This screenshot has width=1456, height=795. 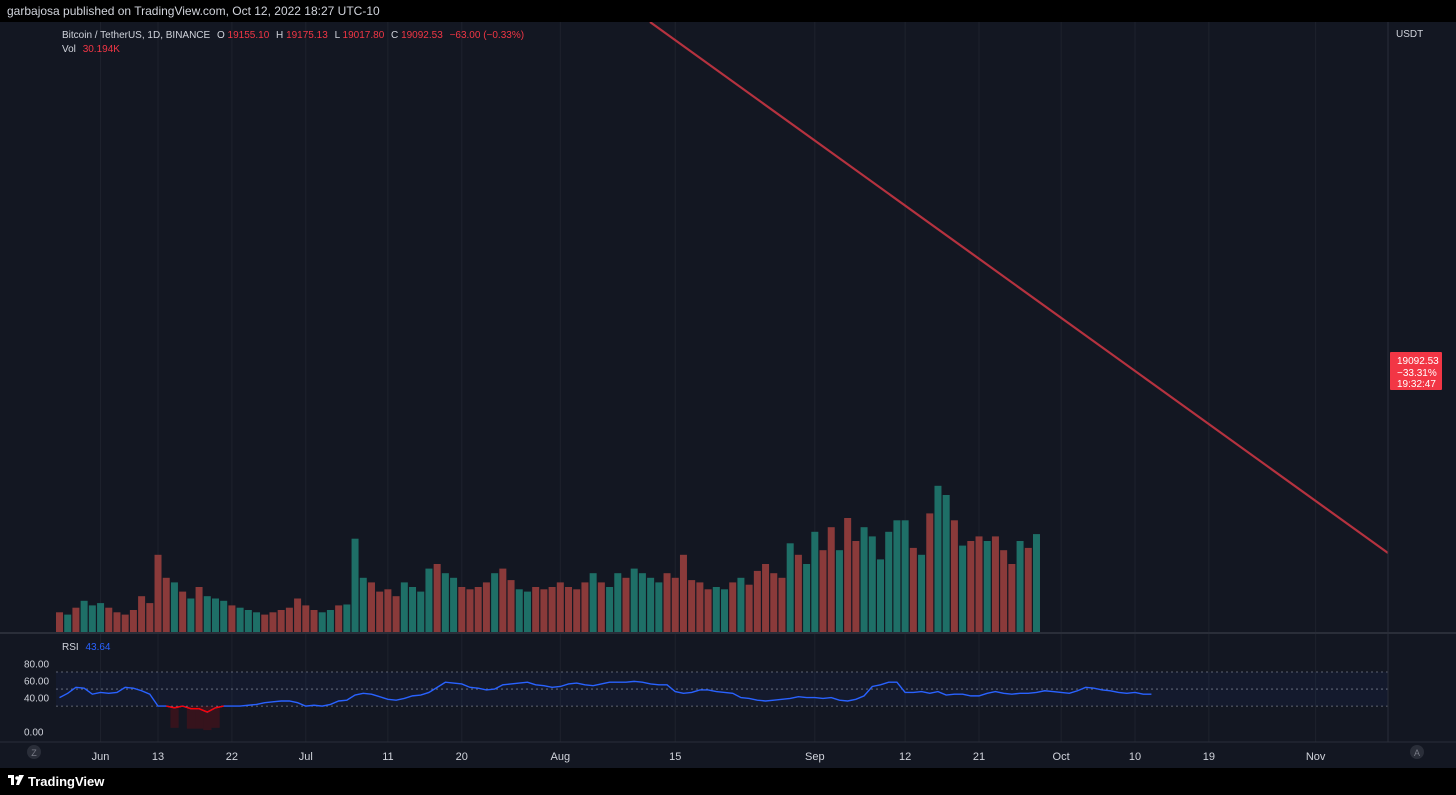 What do you see at coordinates (91, 49) in the screenshot?
I see `volume-legend: Vol 30.194K` at bounding box center [91, 49].